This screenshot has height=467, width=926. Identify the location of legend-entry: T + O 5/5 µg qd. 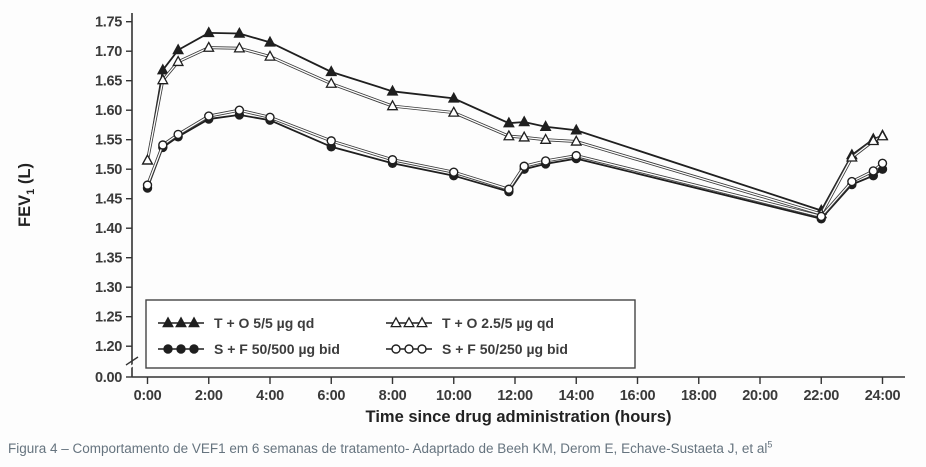
(236, 323).